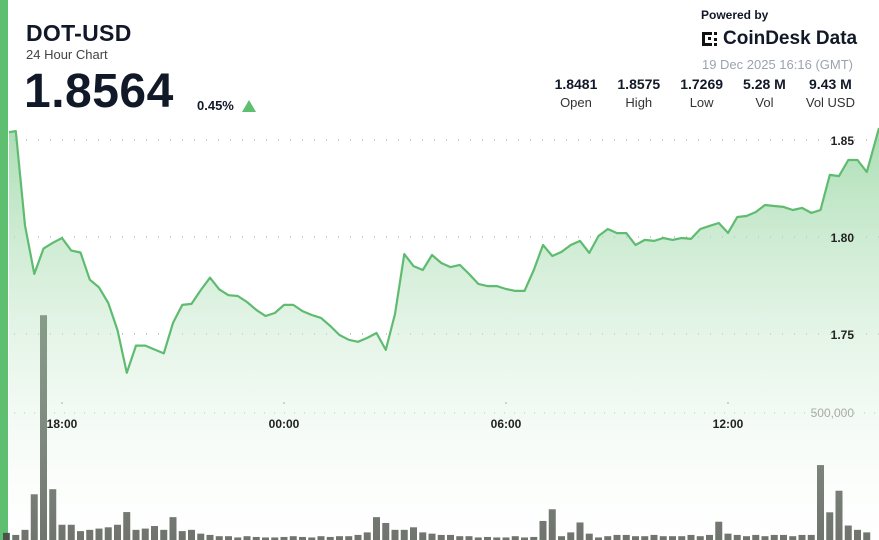 The image size is (879, 540). I want to click on stat-label: High, so click(639, 102).